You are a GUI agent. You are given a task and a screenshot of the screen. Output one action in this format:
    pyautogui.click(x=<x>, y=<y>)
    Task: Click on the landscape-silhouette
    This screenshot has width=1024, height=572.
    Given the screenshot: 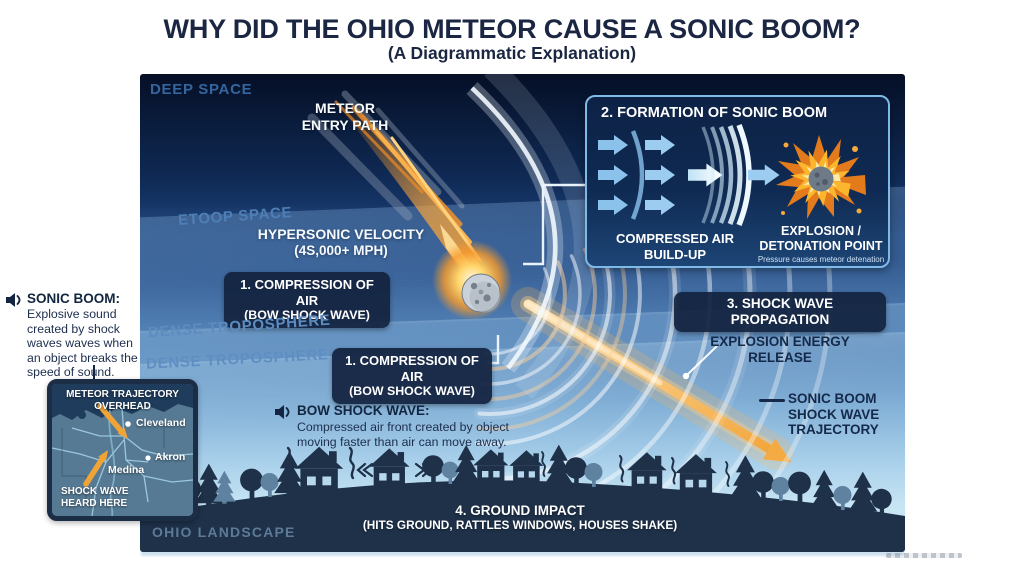 What is the action you would take?
    pyautogui.click(x=522, y=498)
    